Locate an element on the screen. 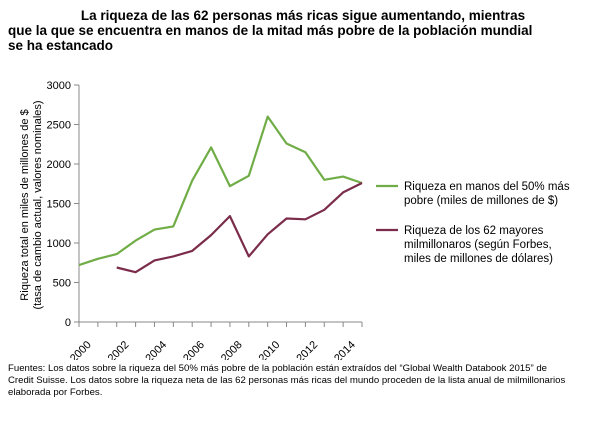  x-tick-label: 2002 is located at coordinates (119, 349).